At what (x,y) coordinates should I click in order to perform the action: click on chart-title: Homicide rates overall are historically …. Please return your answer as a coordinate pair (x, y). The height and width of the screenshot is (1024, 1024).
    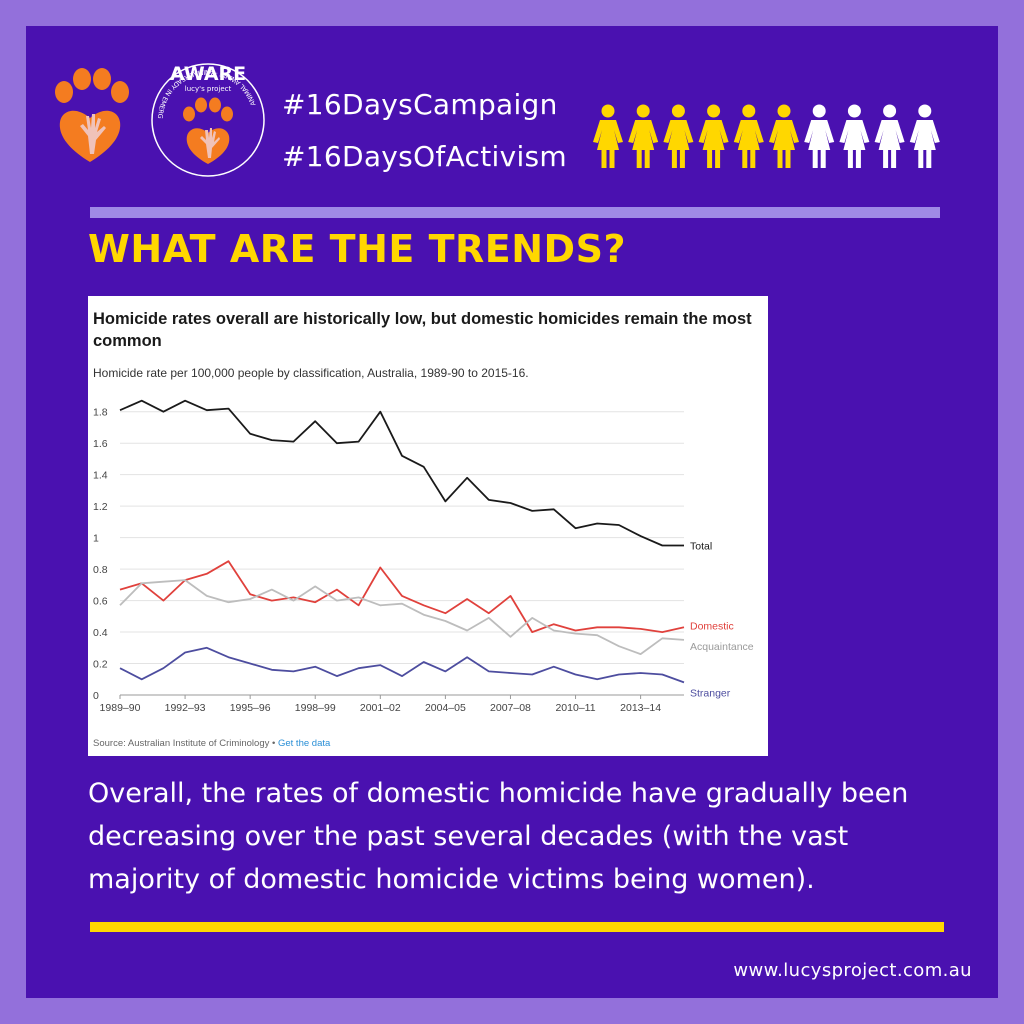
    Looking at the image, I should click on (422, 330).